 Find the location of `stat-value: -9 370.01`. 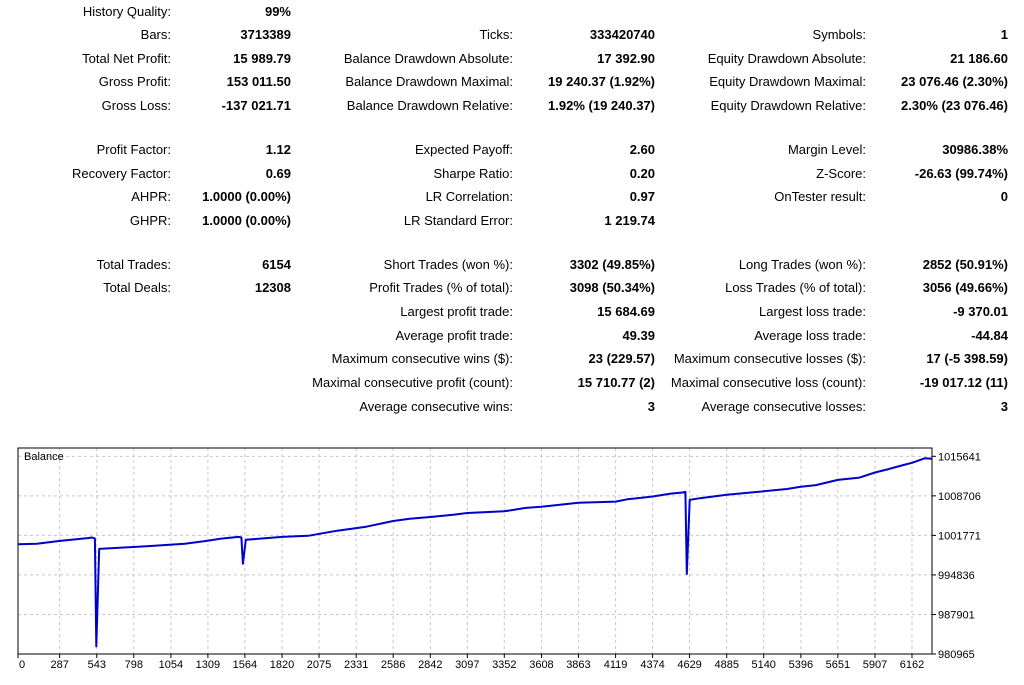

stat-value: -9 370.01 is located at coordinates (980, 311).